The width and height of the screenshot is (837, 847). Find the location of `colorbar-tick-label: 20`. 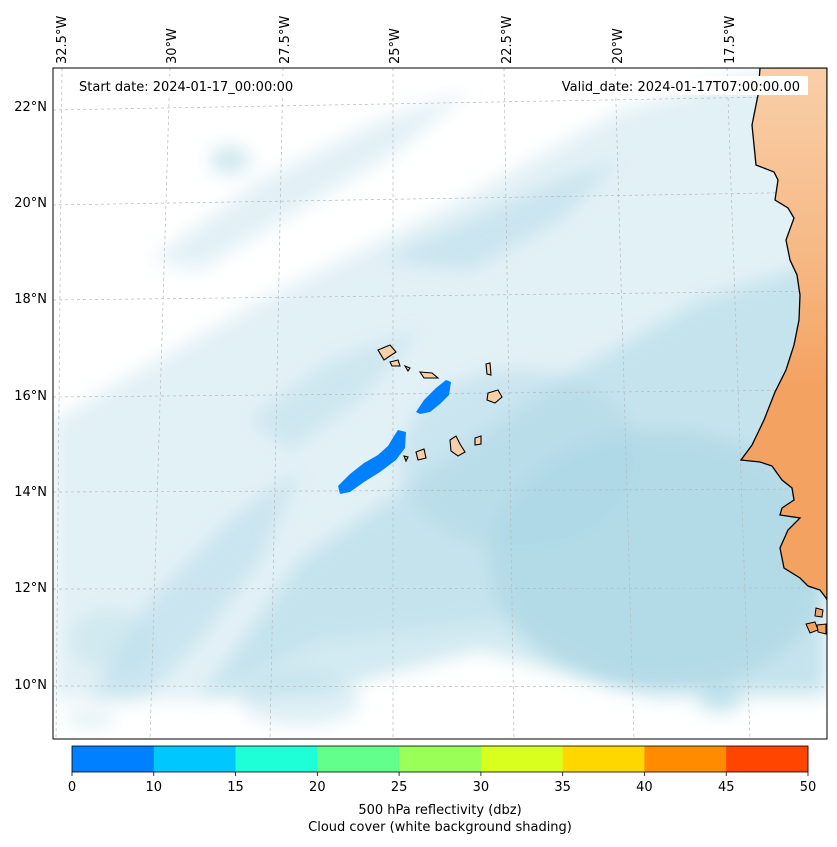

colorbar-tick-label: 20 is located at coordinates (317, 787).